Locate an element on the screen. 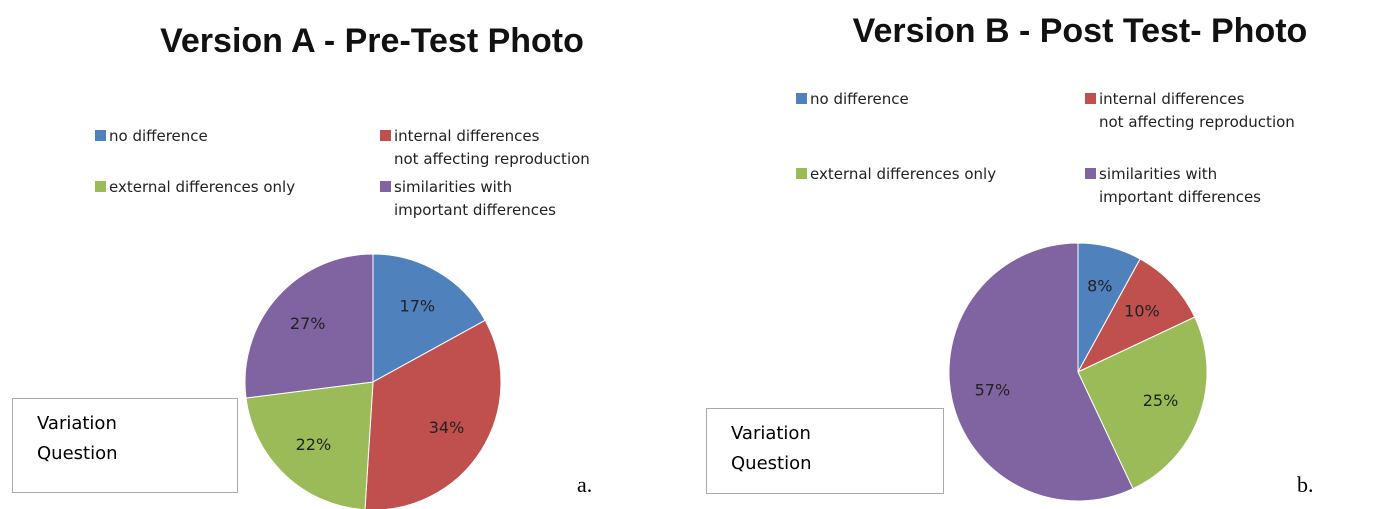 Image resolution: width=1376 pixels, height=509 pixels. value-label: 27% is located at coordinates (308, 323).